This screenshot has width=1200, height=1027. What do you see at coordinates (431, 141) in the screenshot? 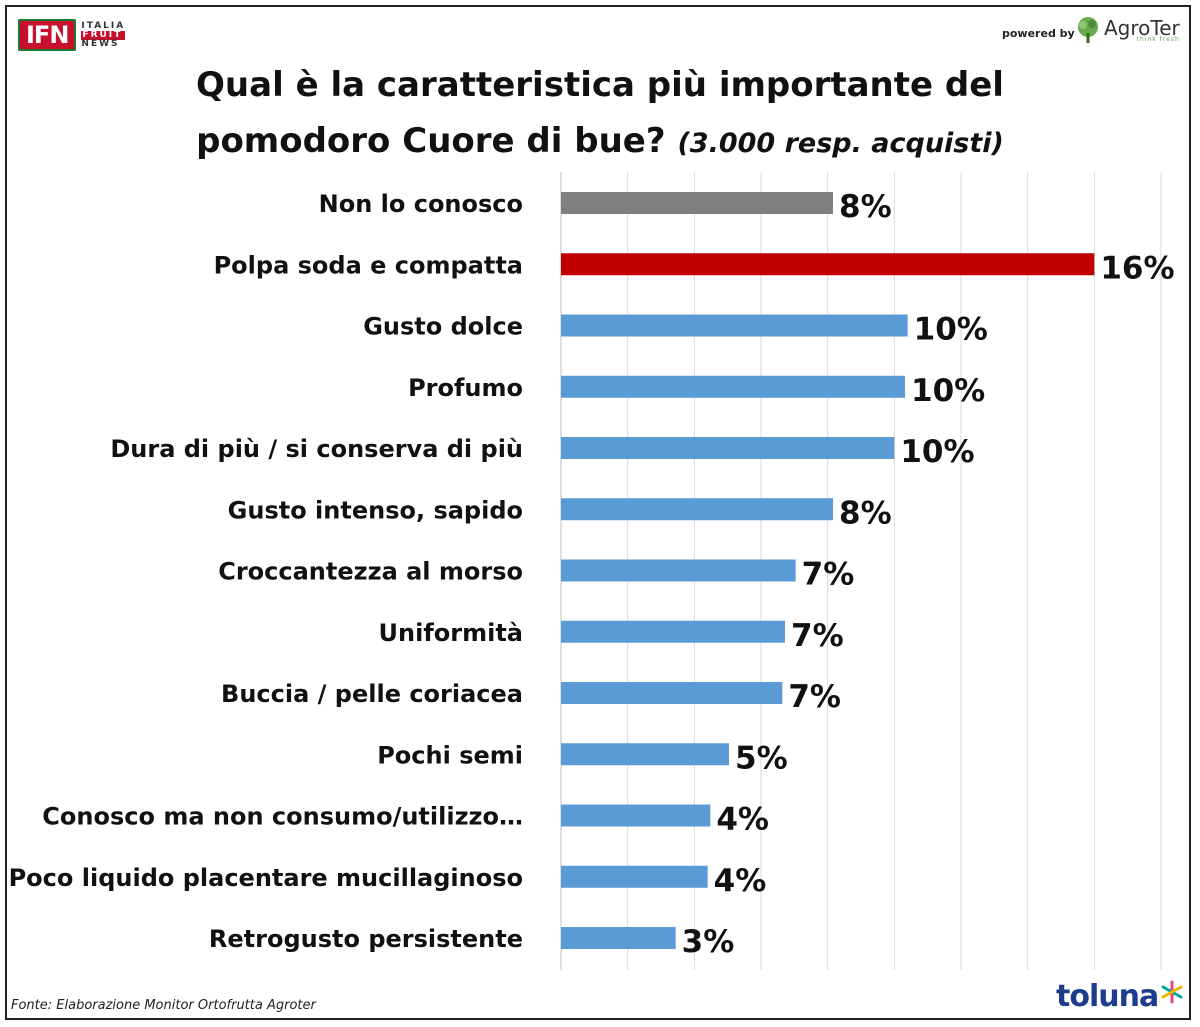
I see `chart-title-line2: pomodoro Cuore di bue?` at bounding box center [431, 141].